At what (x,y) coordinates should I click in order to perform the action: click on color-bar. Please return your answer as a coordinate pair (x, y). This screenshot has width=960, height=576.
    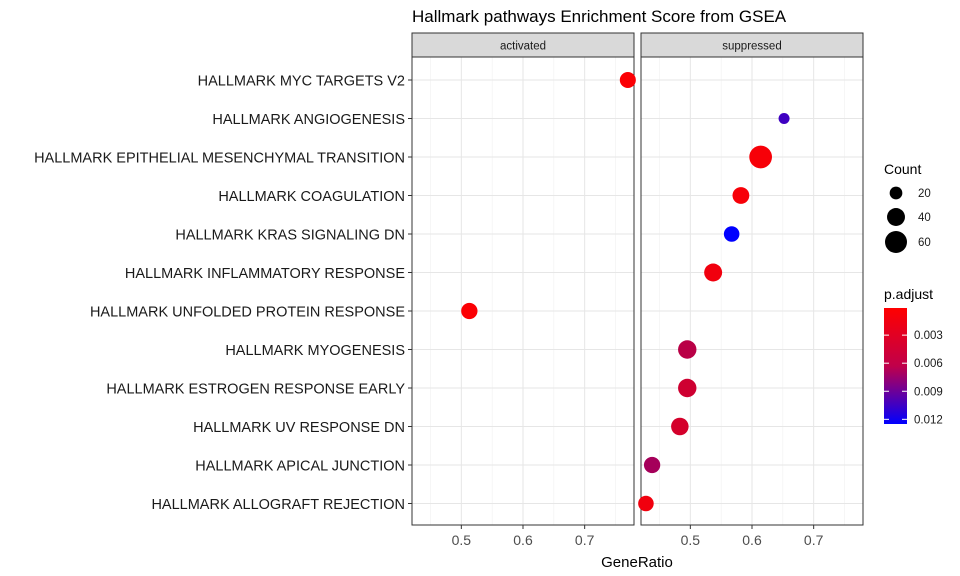
    Looking at the image, I should click on (895, 366).